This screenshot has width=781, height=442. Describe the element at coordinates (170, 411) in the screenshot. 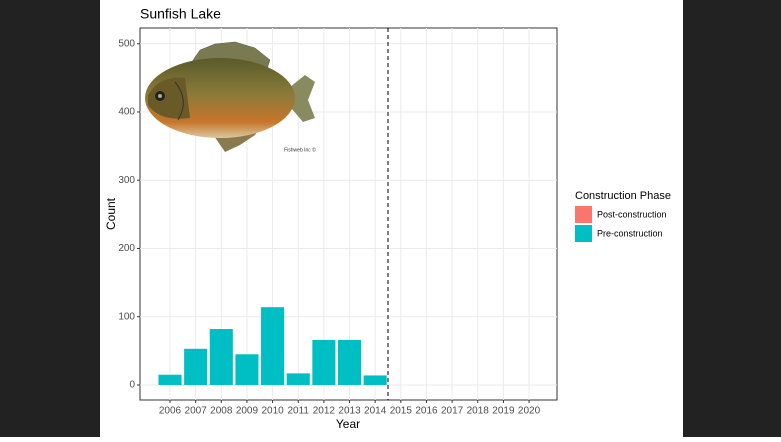

I see `x-tick-label: 2006` at that location.